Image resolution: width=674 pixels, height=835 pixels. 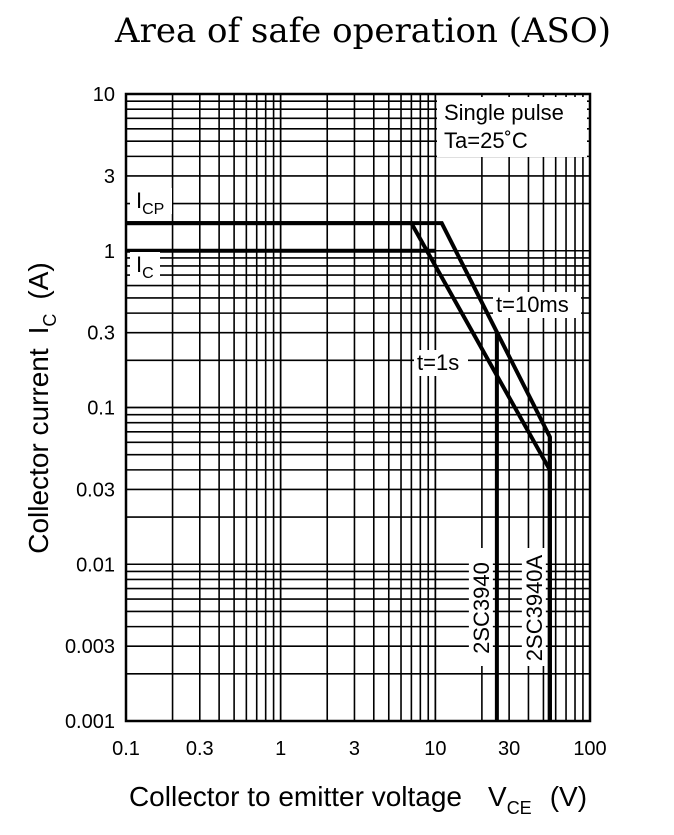 What do you see at coordinates (95, 490) in the screenshot?
I see `y-tick-label: 0.03` at bounding box center [95, 490].